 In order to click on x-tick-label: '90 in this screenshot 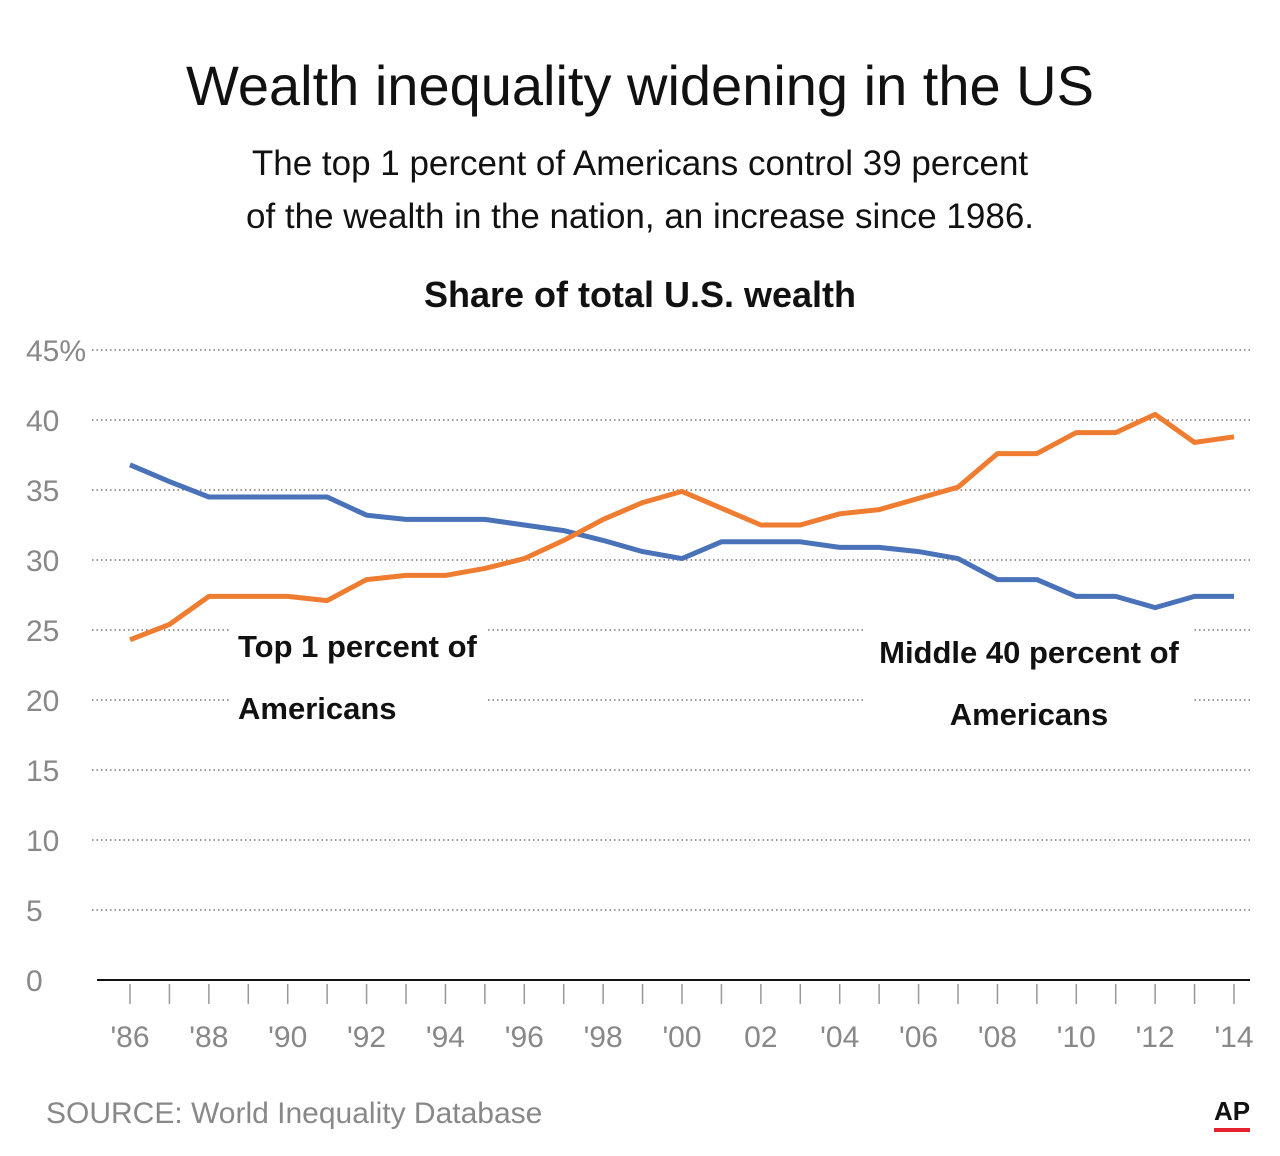, I will do `click(287, 1037)`.